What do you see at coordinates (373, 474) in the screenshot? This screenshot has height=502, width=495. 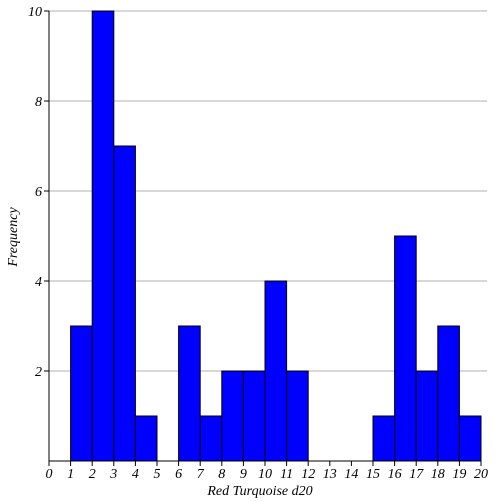 I see `x-tick-label: 15` at bounding box center [373, 474].